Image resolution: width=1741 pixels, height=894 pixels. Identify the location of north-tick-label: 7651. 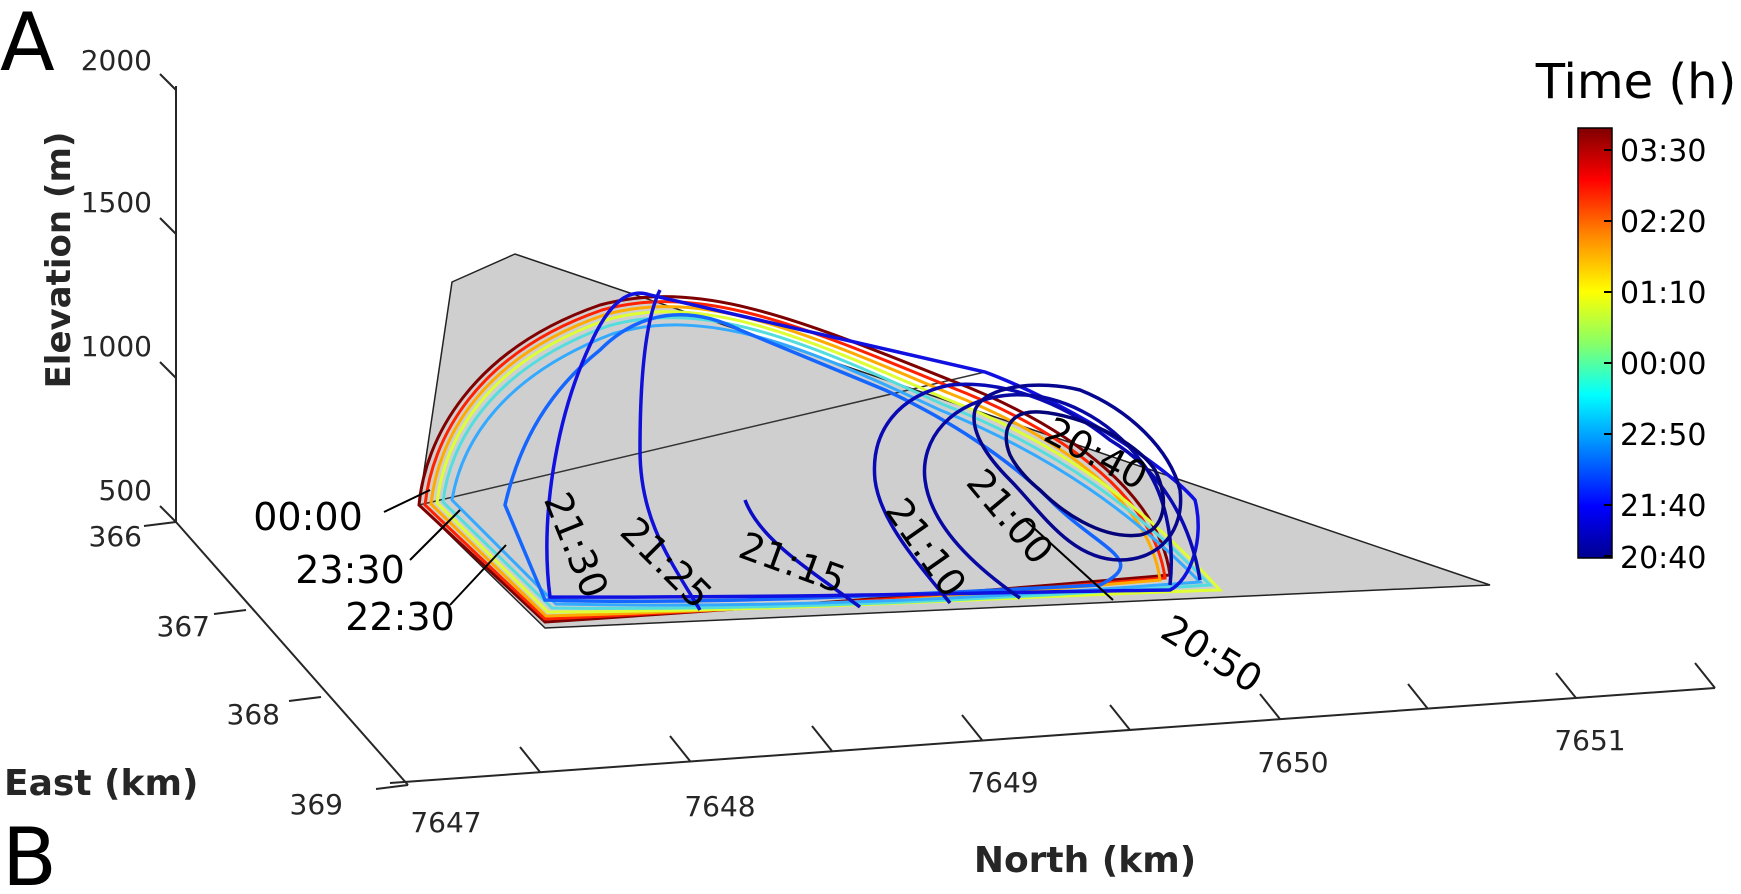
(1589, 740).